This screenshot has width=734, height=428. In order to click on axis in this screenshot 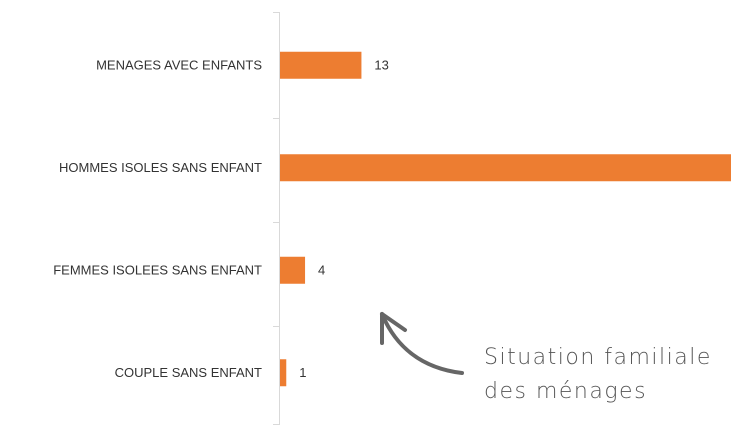, I will do `click(276, 218)`.